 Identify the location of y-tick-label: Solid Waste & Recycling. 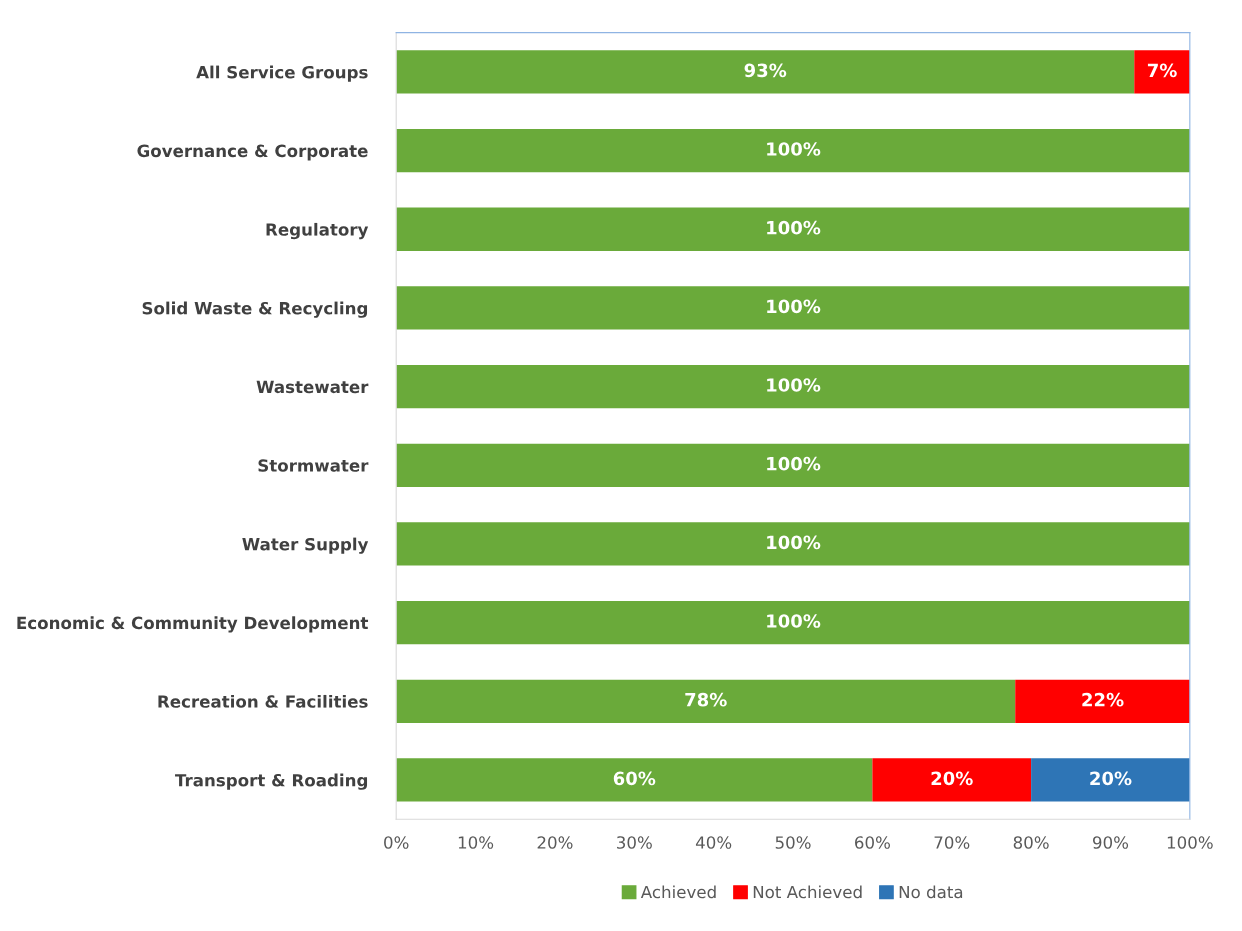
(255, 309).